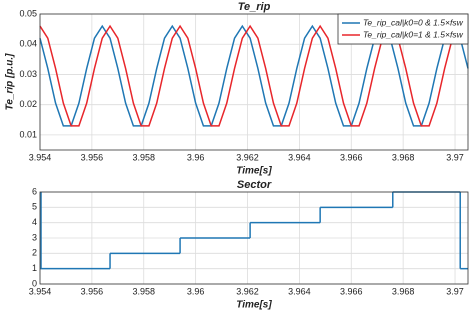 The height and width of the screenshot is (327, 474). Describe the element at coordinates (34, 268) in the screenshot. I see `y-tick-label: 1` at that location.